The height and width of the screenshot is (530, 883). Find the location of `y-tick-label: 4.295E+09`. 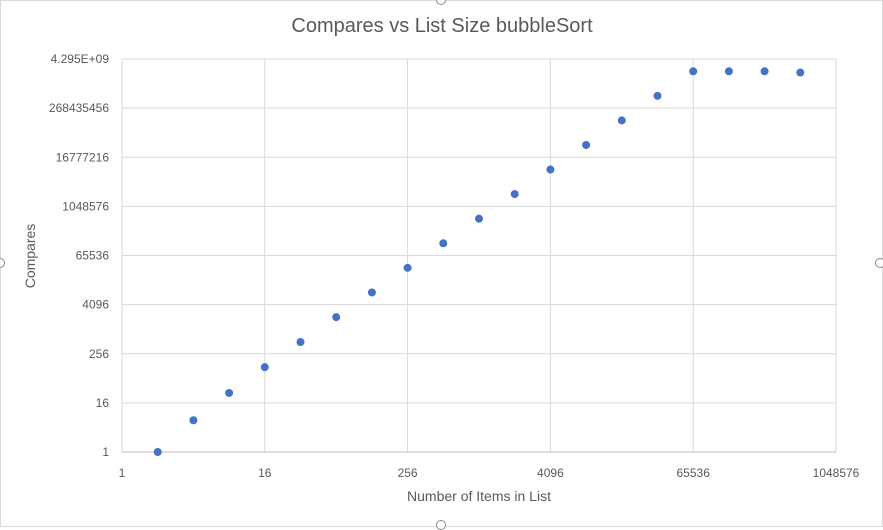

y-tick-label: 4.295E+09 is located at coordinates (80, 59).